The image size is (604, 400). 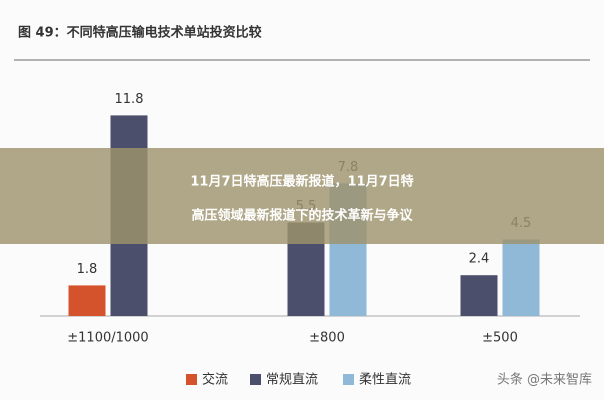 What do you see at coordinates (292, 380) in the screenshot?
I see `legend-label: 常规直流` at bounding box center [292, 380].